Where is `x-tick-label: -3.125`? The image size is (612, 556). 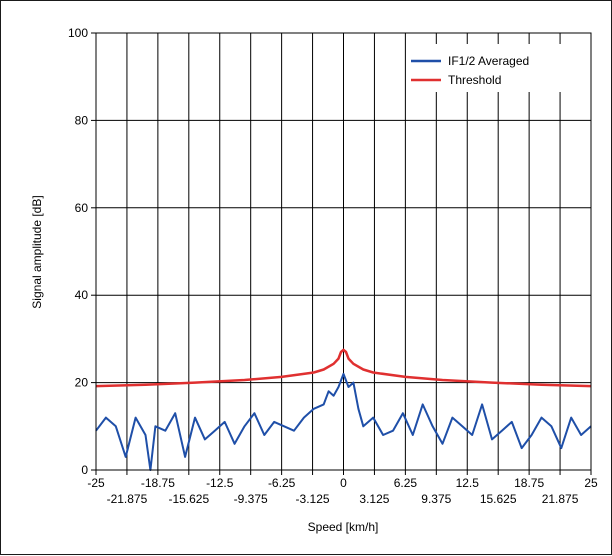
x-tick-label: -3.125 is located at coordinates (313, 499).